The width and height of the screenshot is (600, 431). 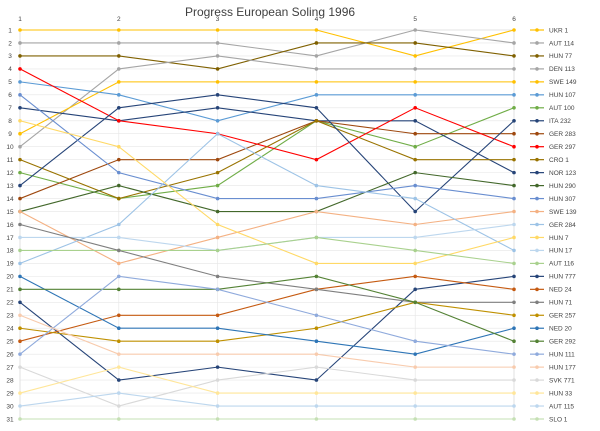 I want to click on x-tick-label: 2, so click(x=119, y=19).